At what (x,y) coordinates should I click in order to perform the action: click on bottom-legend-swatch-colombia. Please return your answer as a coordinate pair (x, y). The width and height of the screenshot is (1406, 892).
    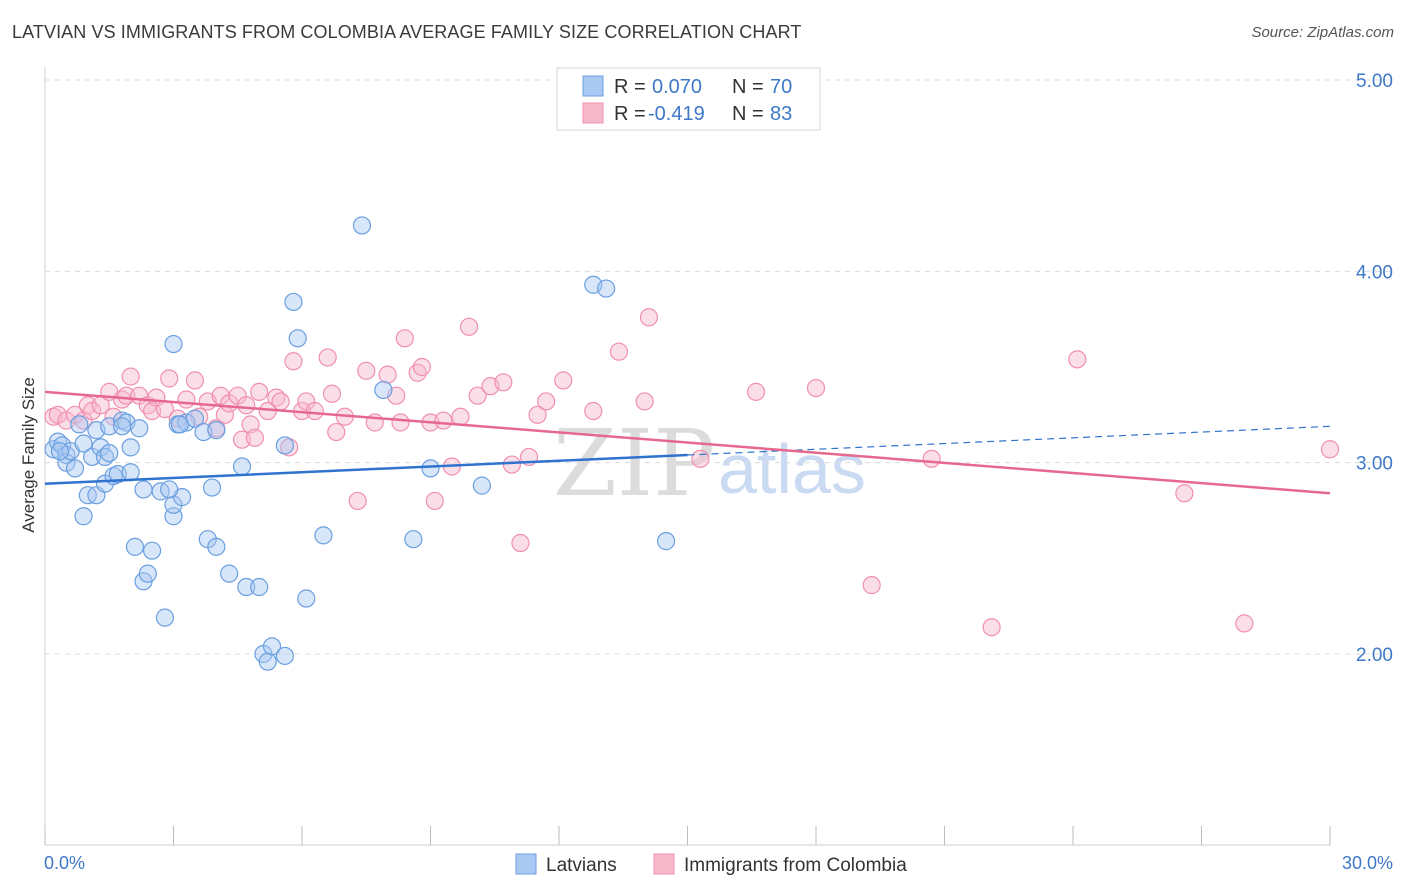
    Looking at the image, I should click on (664, 864).